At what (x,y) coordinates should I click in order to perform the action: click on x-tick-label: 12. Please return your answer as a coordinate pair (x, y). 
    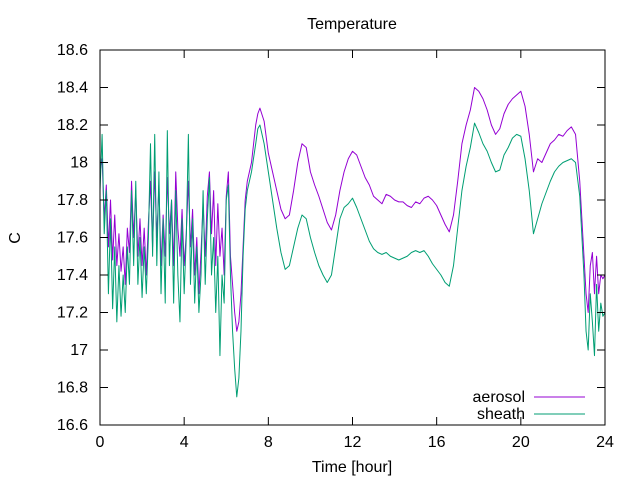
    Looking at the image, I should click on (353, 442).